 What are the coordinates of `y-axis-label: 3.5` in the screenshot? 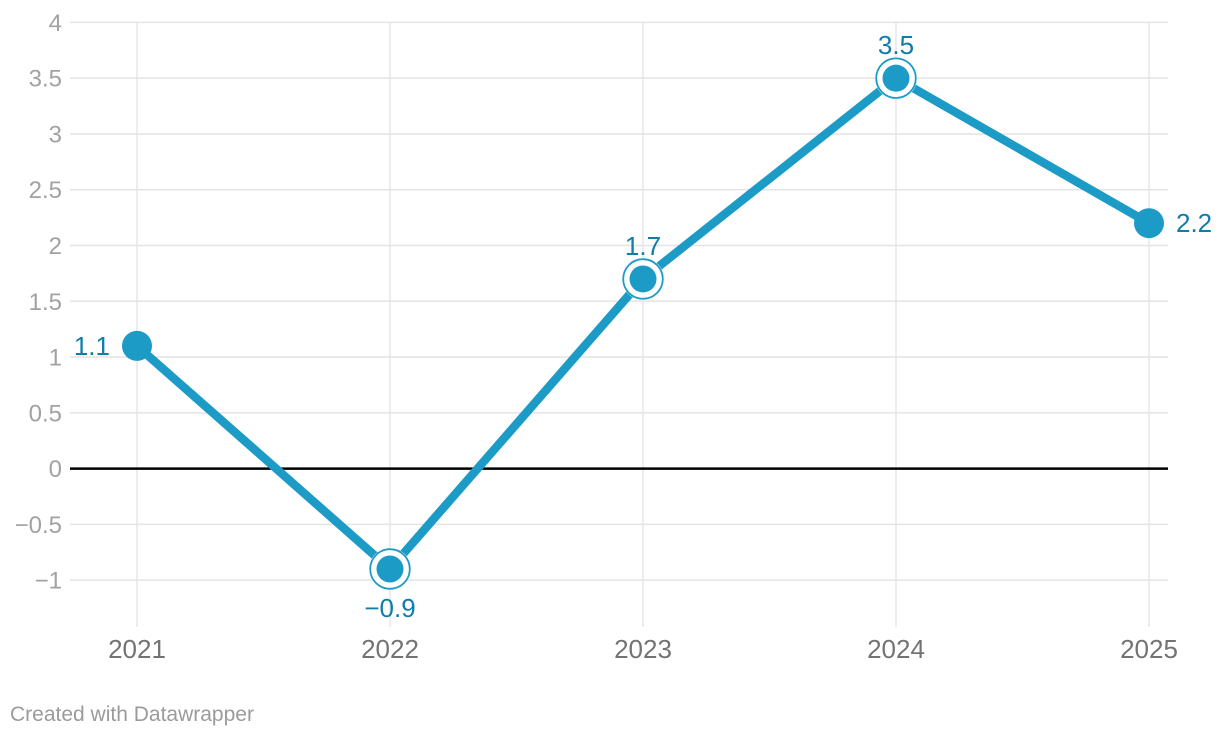 It's located at (45, 79).